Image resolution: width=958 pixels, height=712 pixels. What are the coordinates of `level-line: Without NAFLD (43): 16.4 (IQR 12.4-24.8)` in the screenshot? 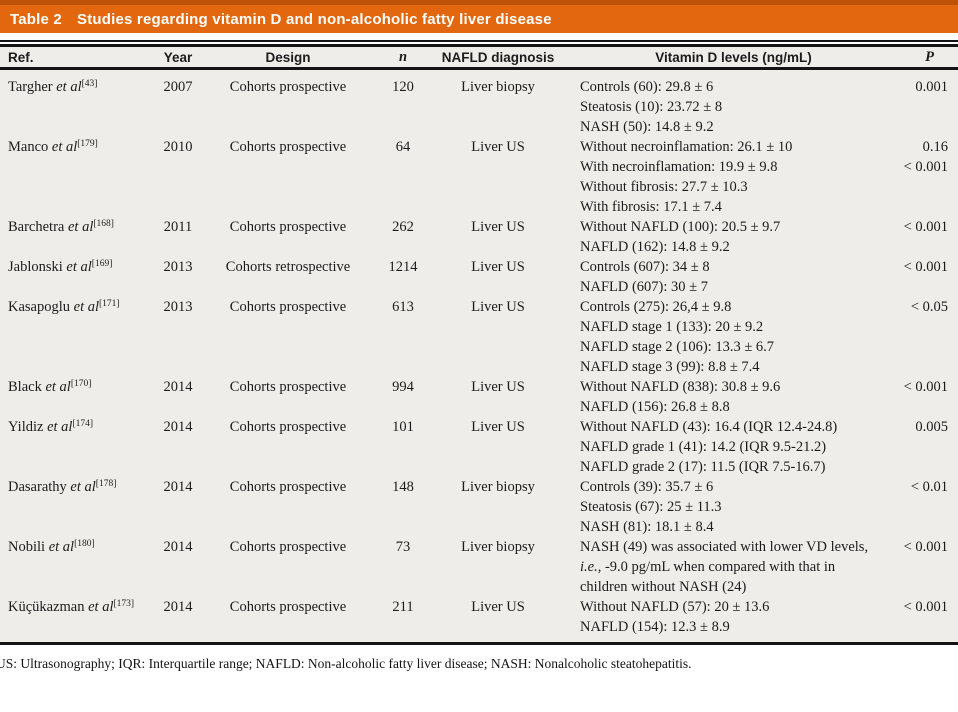 It's located at (709, 427).